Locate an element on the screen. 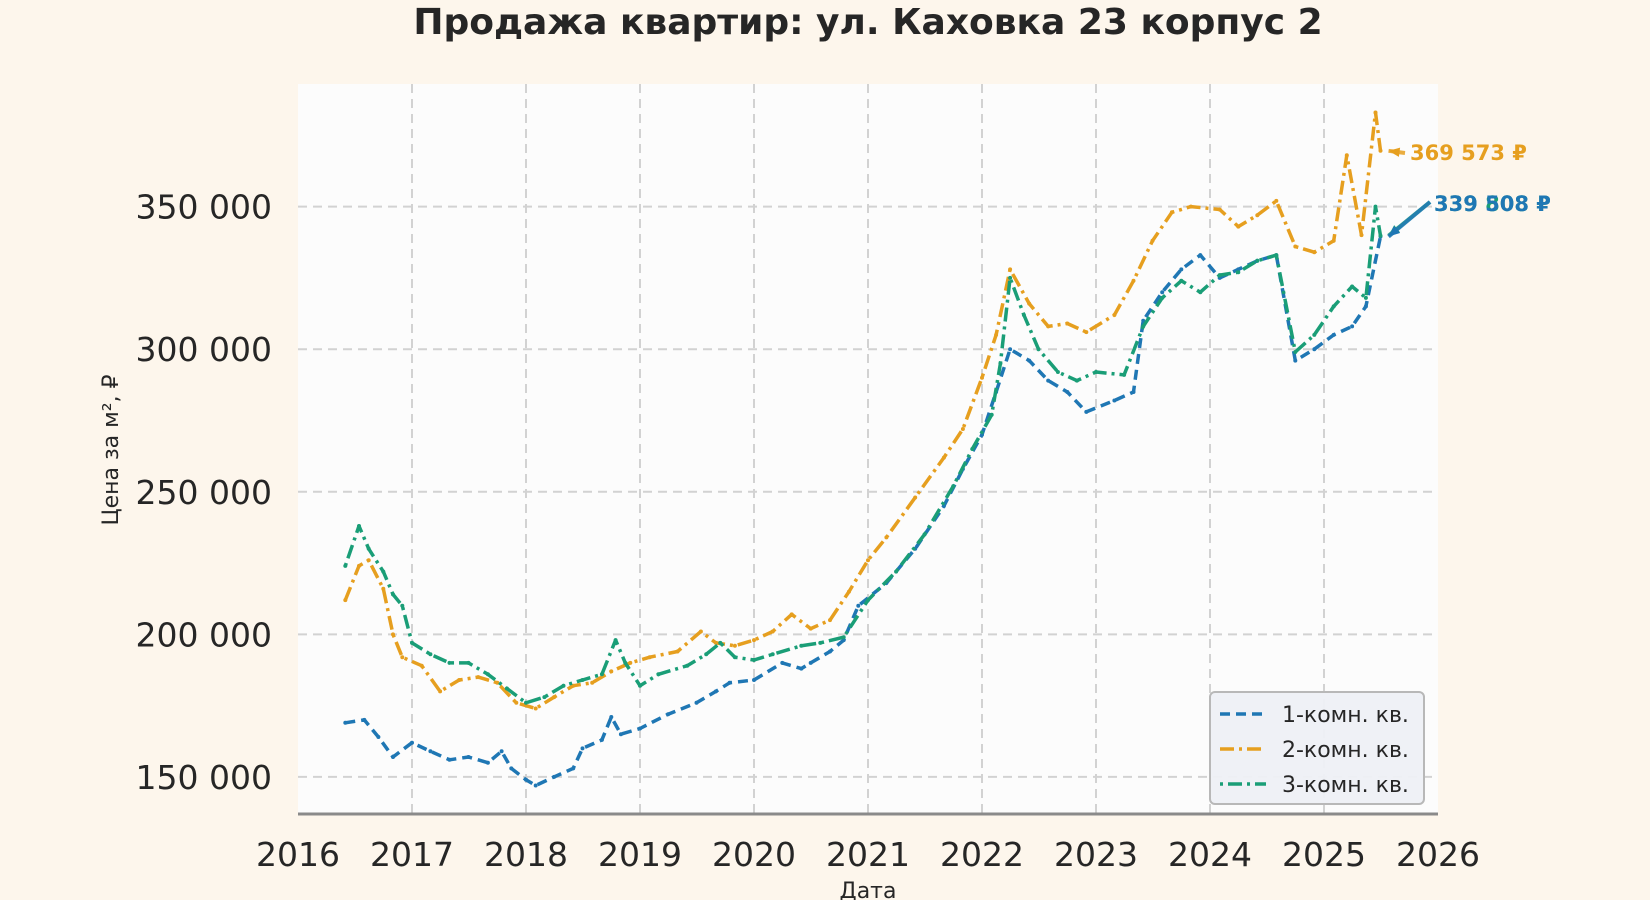 Image resolution: width=1650 pixels, height=900 pixels. x-tick-label: 2017 is located at coordinates (412, 854).